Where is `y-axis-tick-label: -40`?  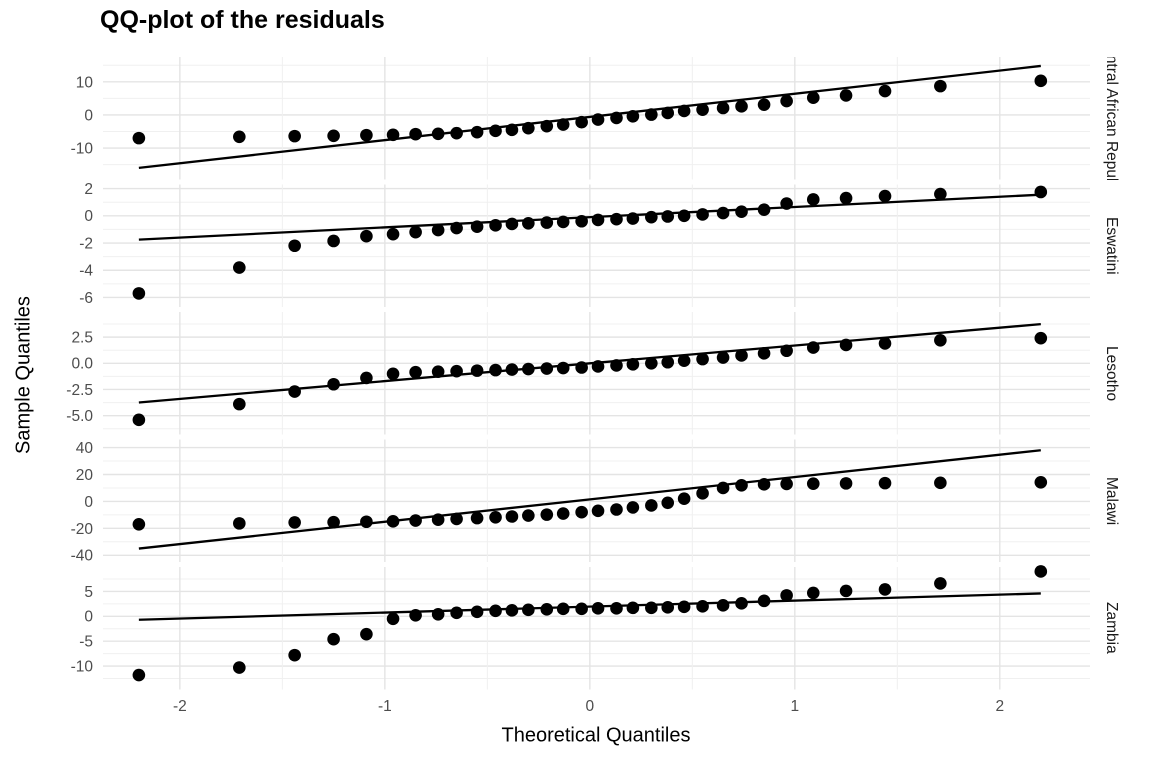
y-axis-tick-label: -40 is located at coordinates (82, 556).